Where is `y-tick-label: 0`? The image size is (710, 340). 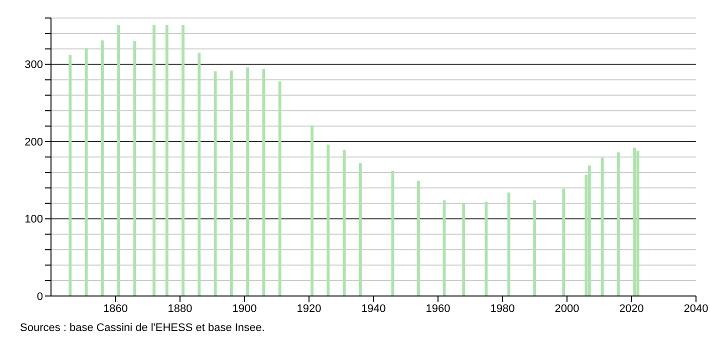 y-tick-label: 0 is located at coordinates (39, 296).